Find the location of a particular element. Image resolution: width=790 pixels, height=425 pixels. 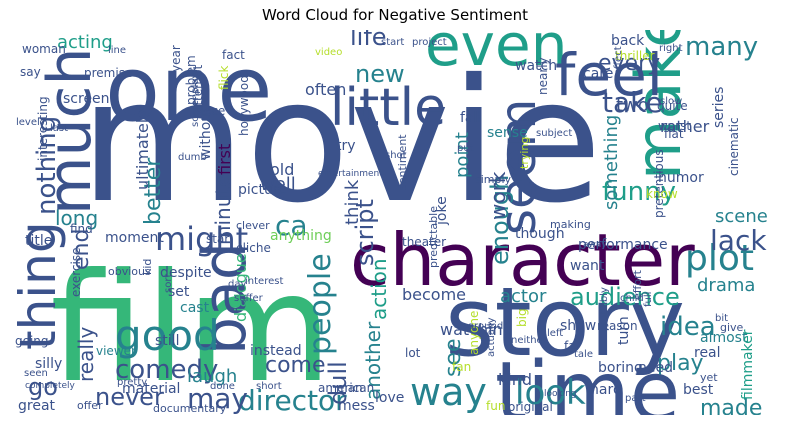

cloud-word-cast: cast is located at coordinates (195, 308).